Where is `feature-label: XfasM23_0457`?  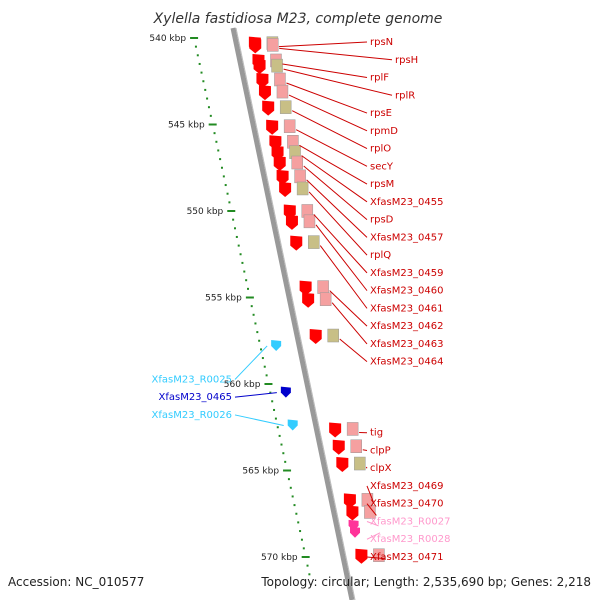
feature-label: XfasM23_0457 is located at coordinates (407, 237).